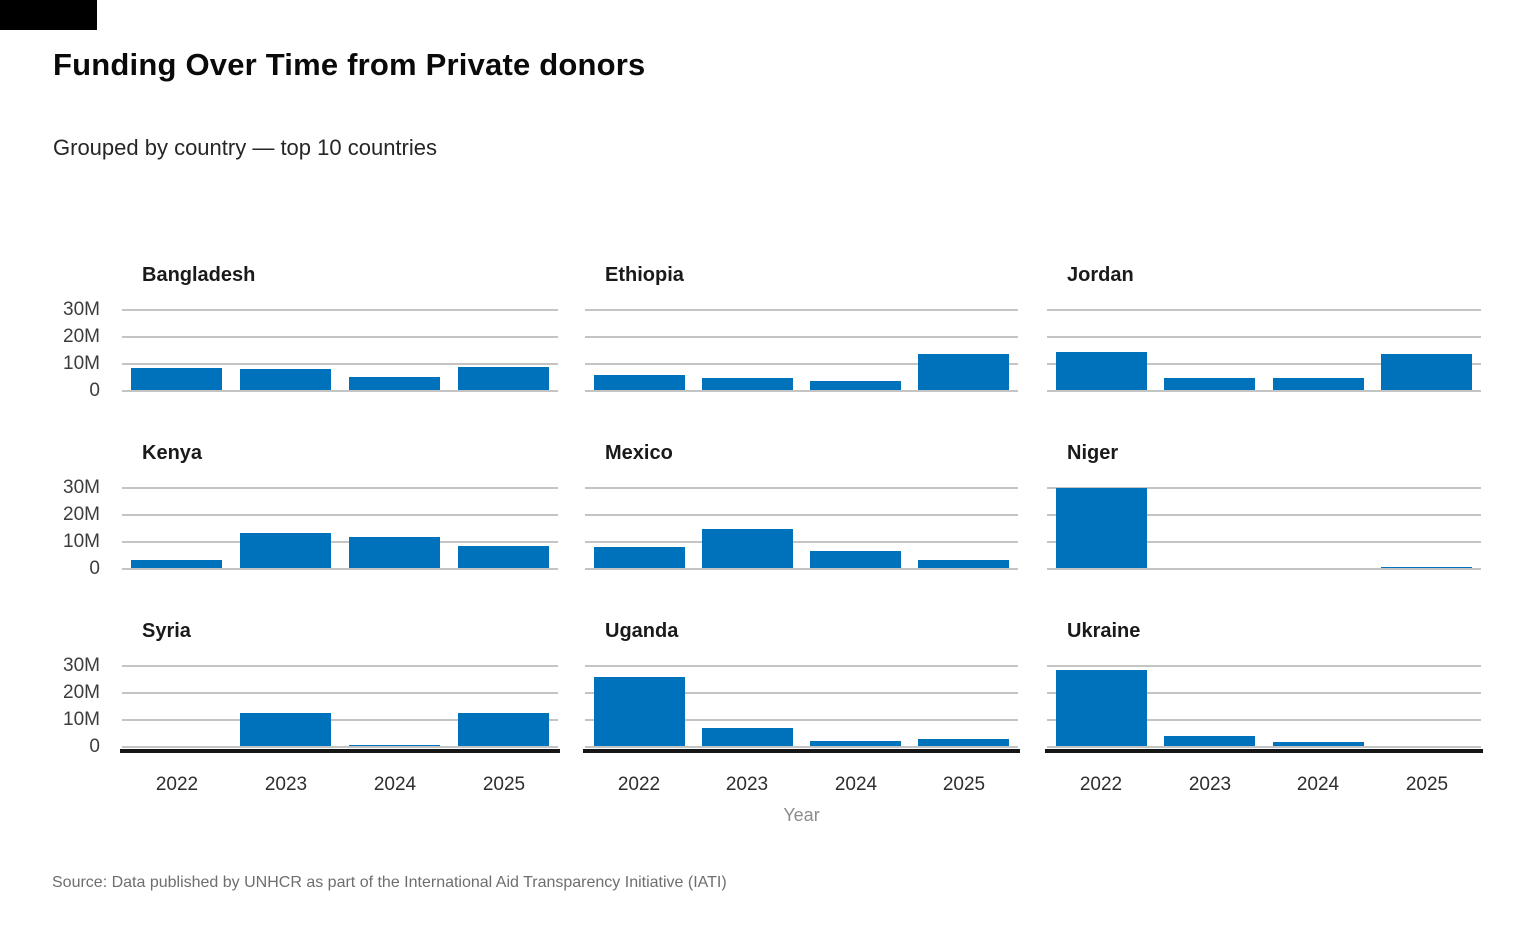 The height and width of the screenshot is (949, 1536). I want to click on bar-ukraine-2023, so click(1209, 741).